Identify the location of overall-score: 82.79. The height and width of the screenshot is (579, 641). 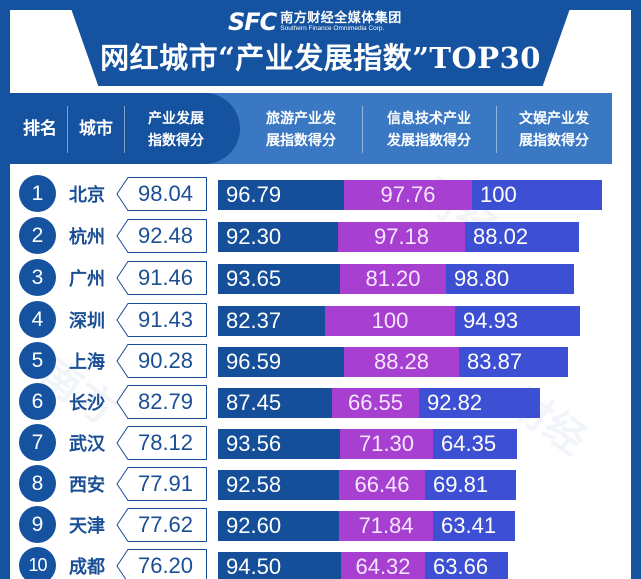
(161, 402).